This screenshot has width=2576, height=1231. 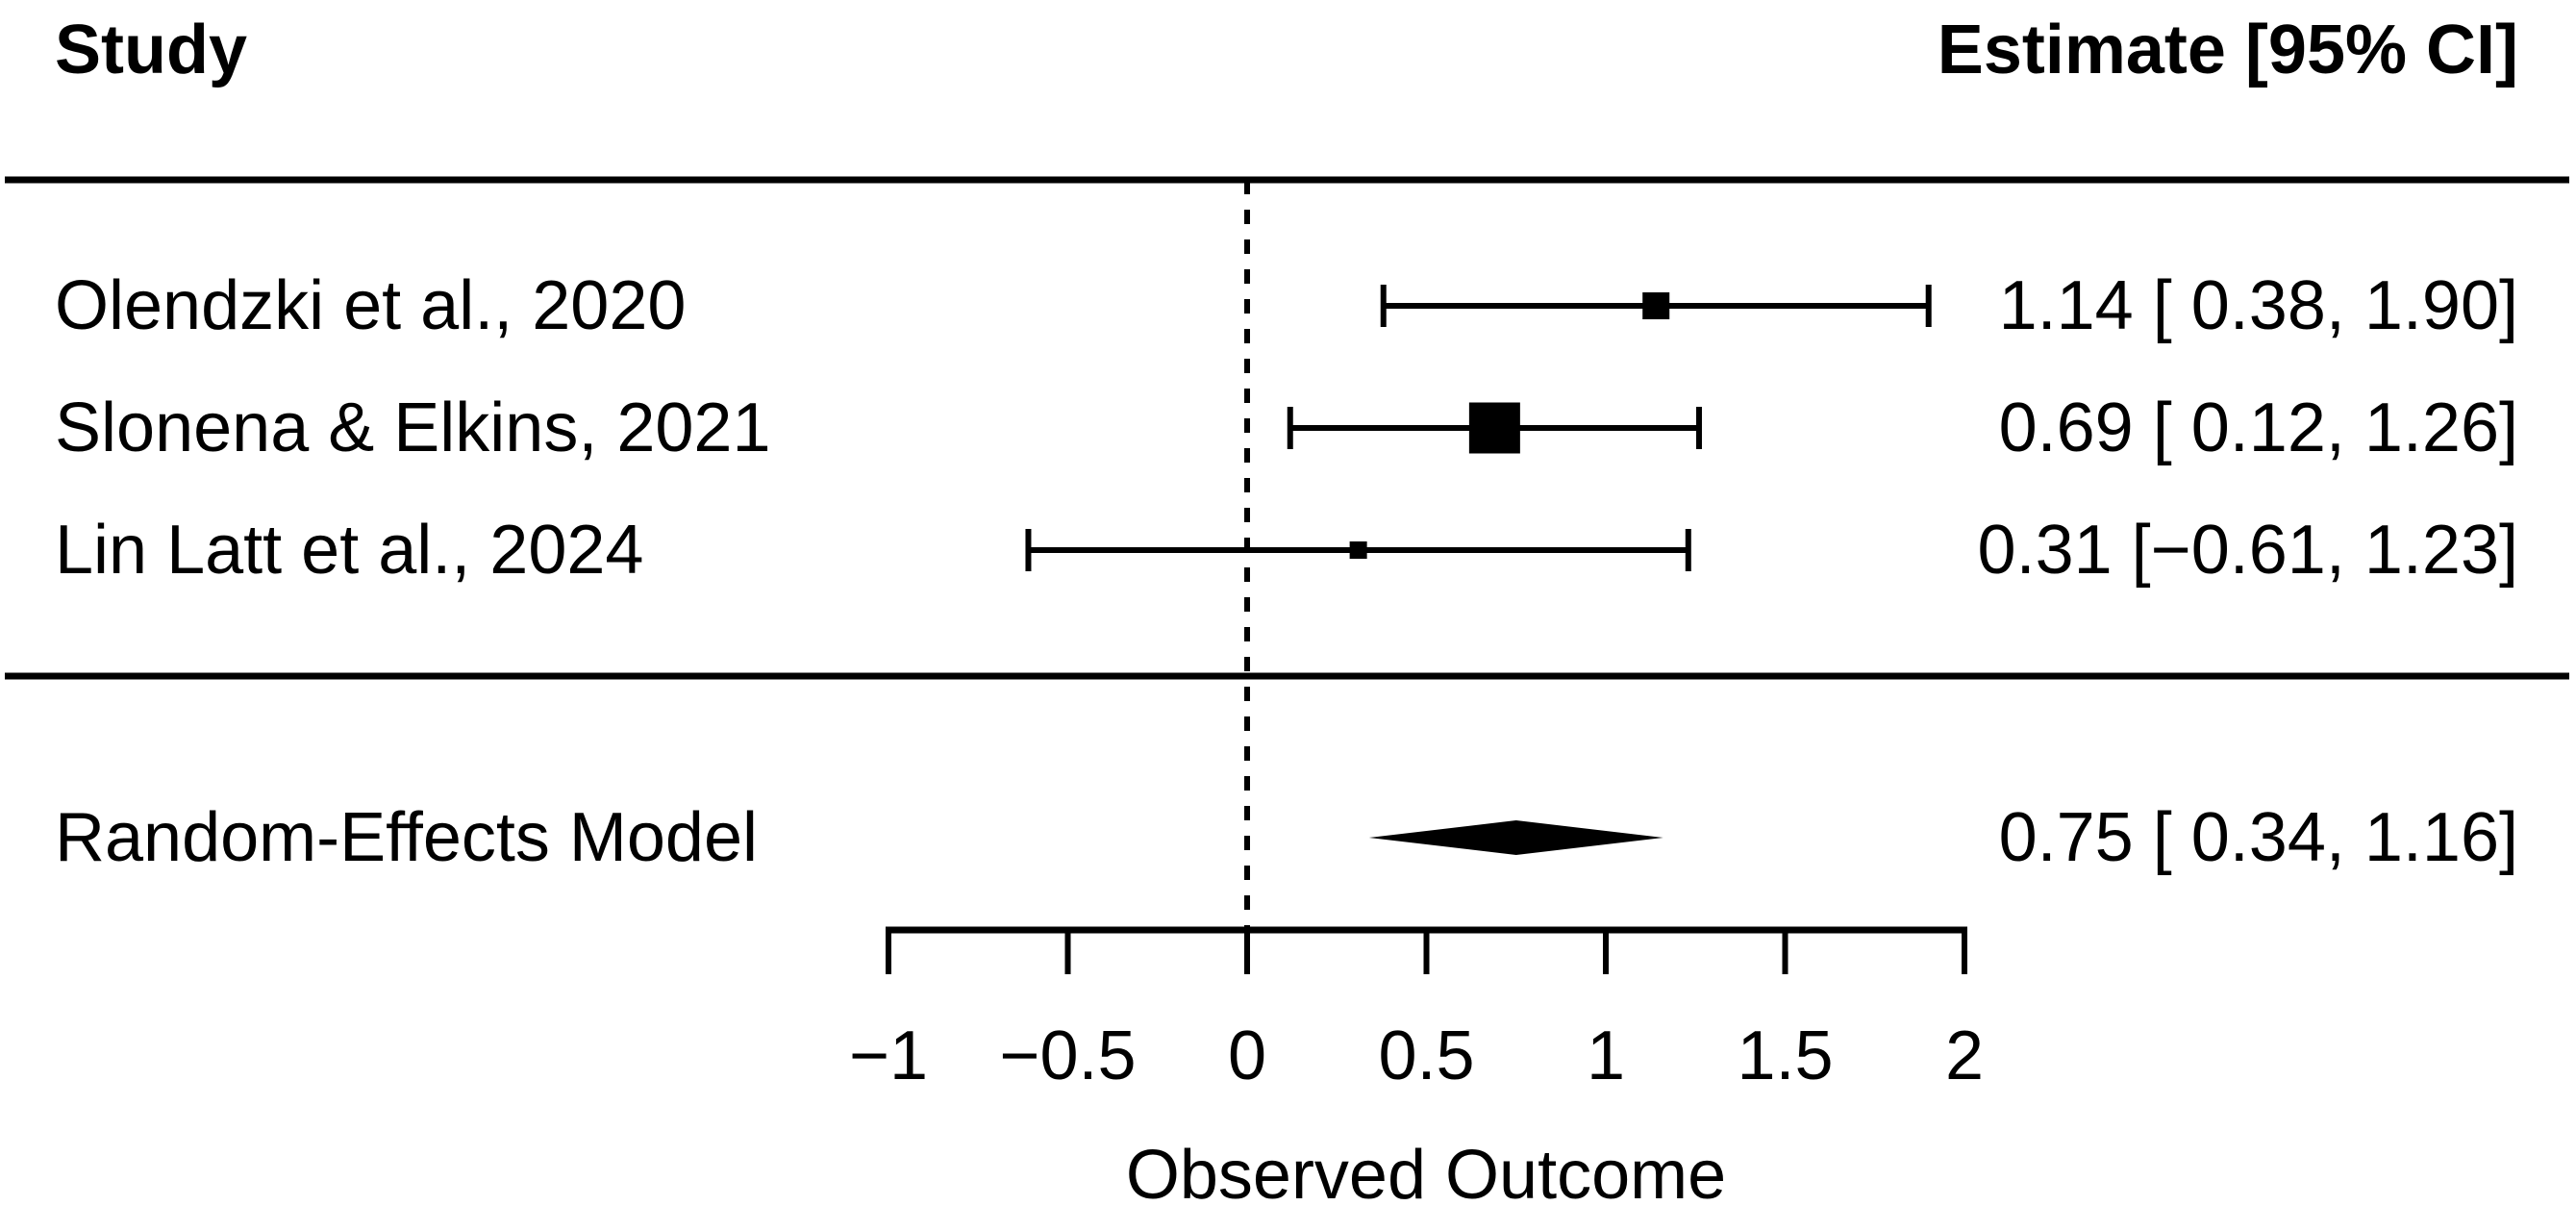 What do you see at coordinates (1964, 1055) in the screenshot?
I see `x-axis-tick-label: 2` at bounding box center [1964, 1055].